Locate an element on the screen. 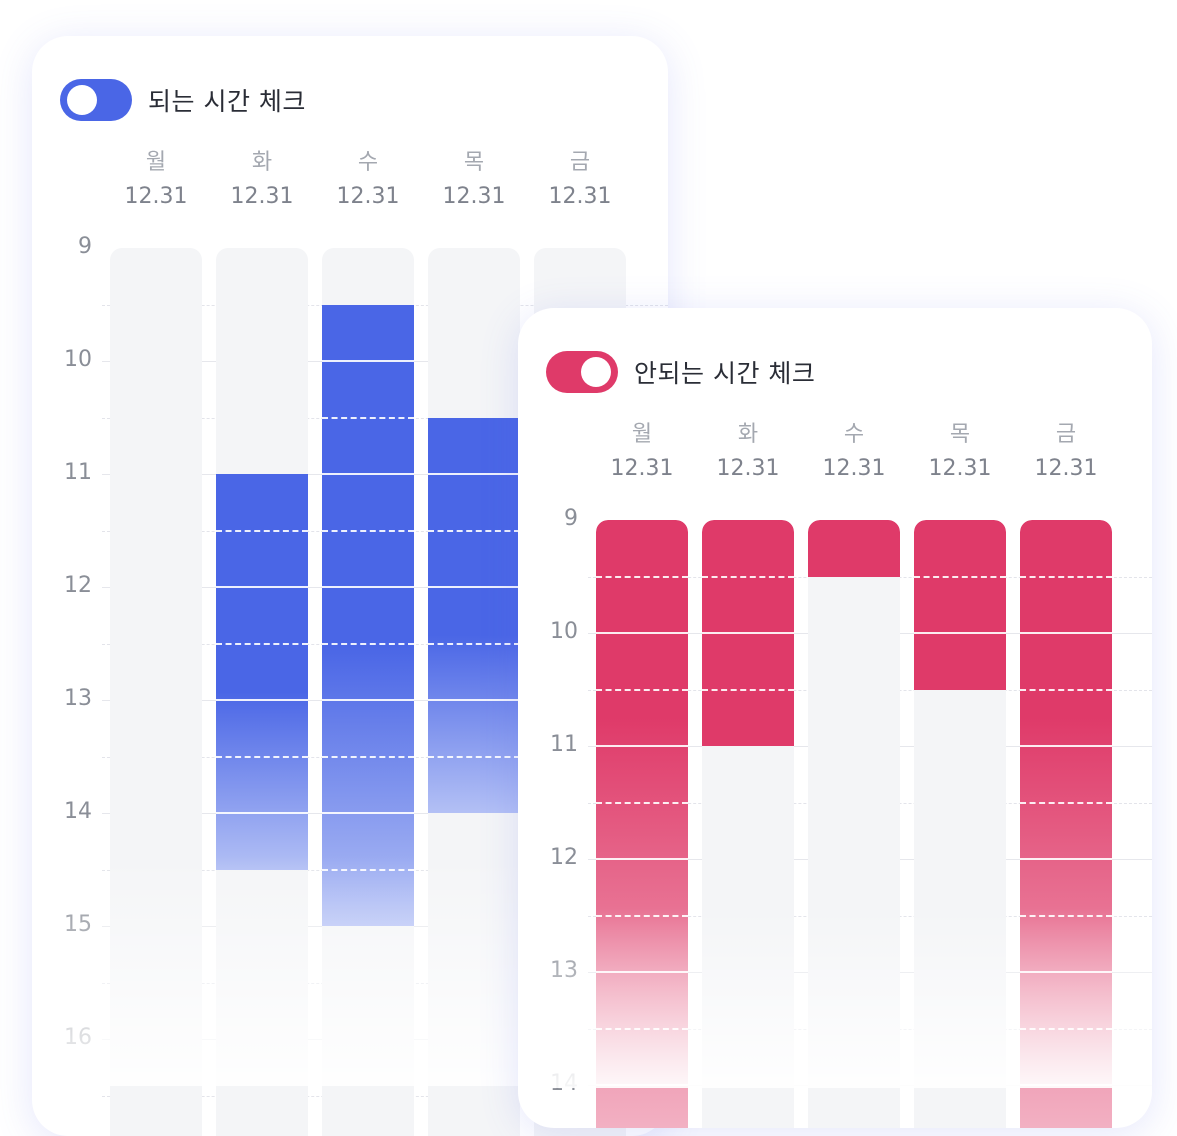 The width and height of the screenshot is (1177, 1136). available-toggle is located at coordinates (96, 100).